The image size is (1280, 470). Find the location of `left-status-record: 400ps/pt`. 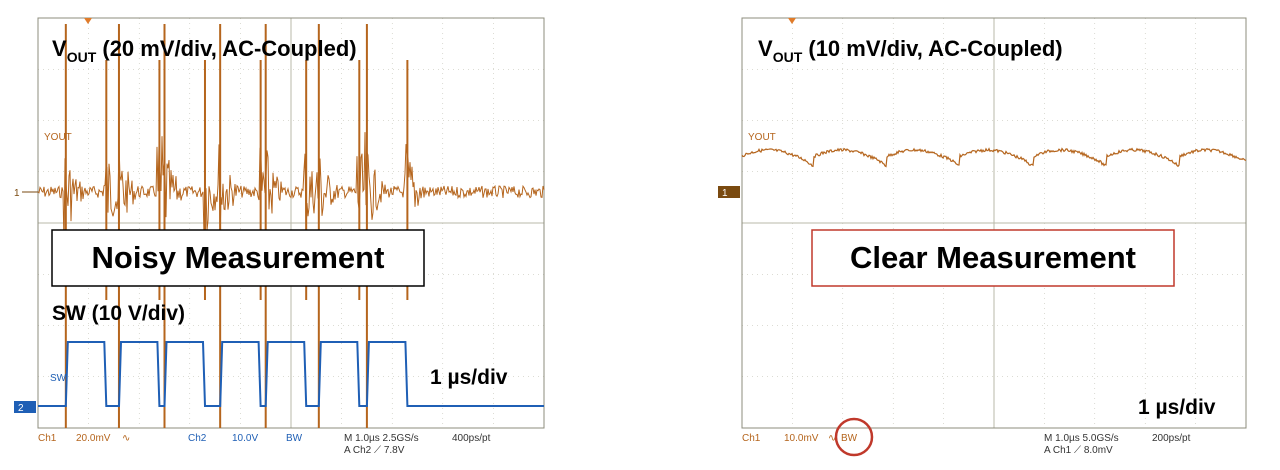

left-status-record: 400ps/pt is located at coordinates (471, 438).